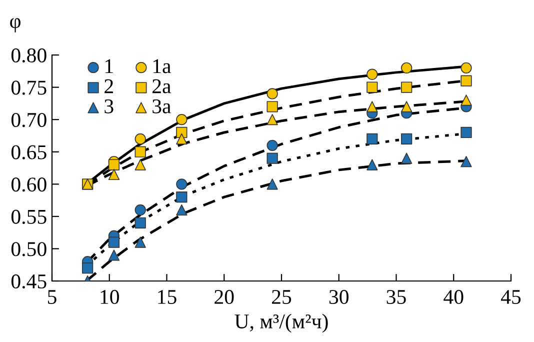 This screenshot has height=342, width=534. What do you see at coordinates (510, 297) in the screenshot?
I see `x-tick-label: 45` at bounding box center [510, 297].